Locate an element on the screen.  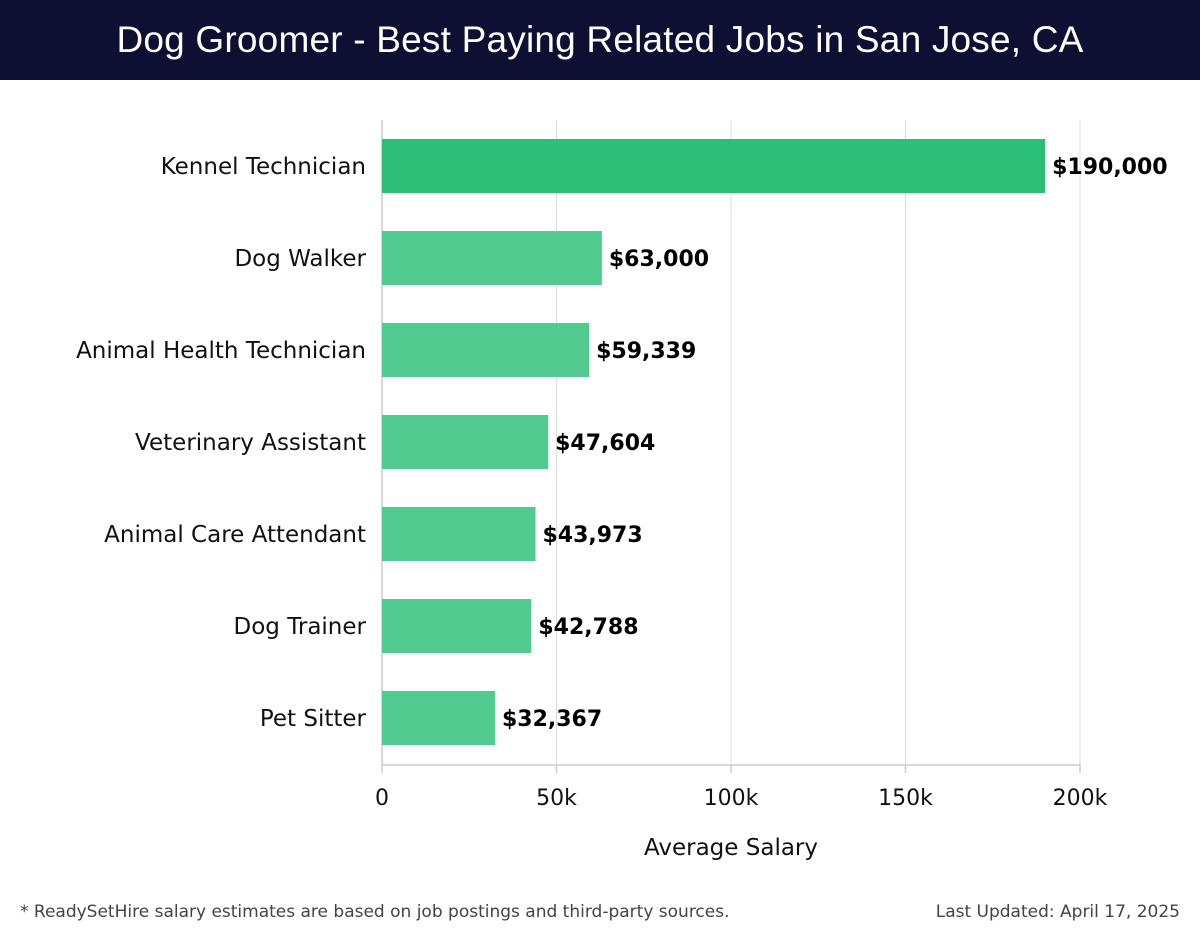
last-updated: Last Updated: April 17, 2025 is located at coordinates (1057, 912).